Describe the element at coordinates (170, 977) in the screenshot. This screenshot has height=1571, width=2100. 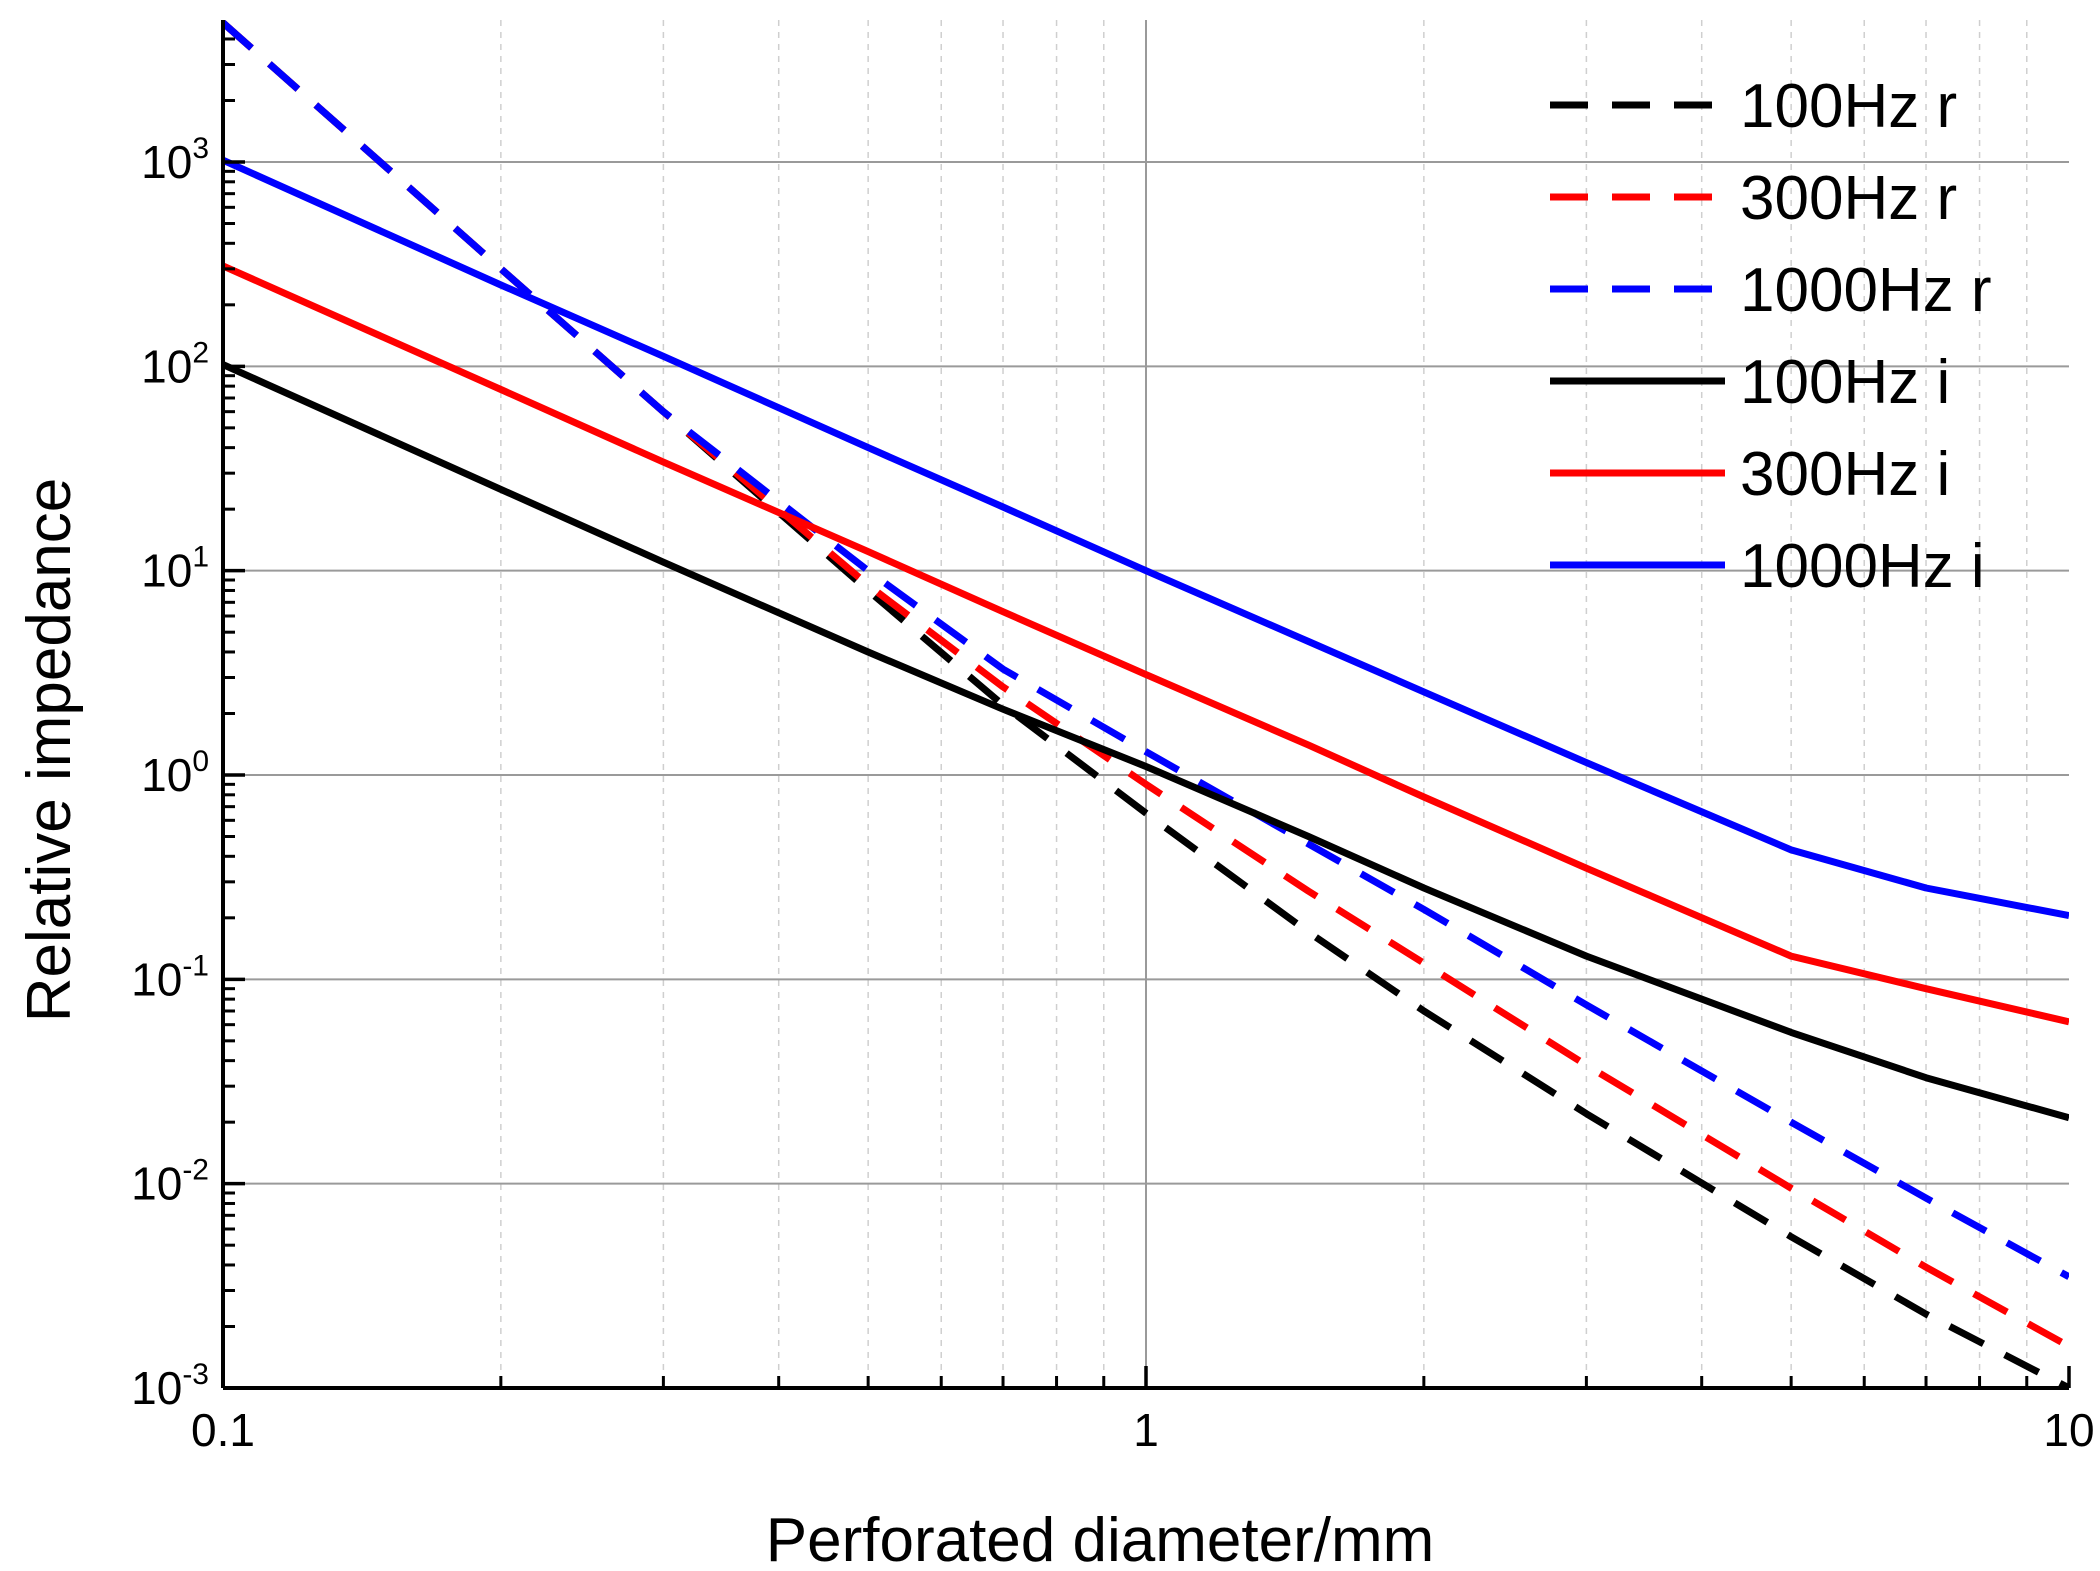
I see `y-tick-label: 10⁻¹` at that location.